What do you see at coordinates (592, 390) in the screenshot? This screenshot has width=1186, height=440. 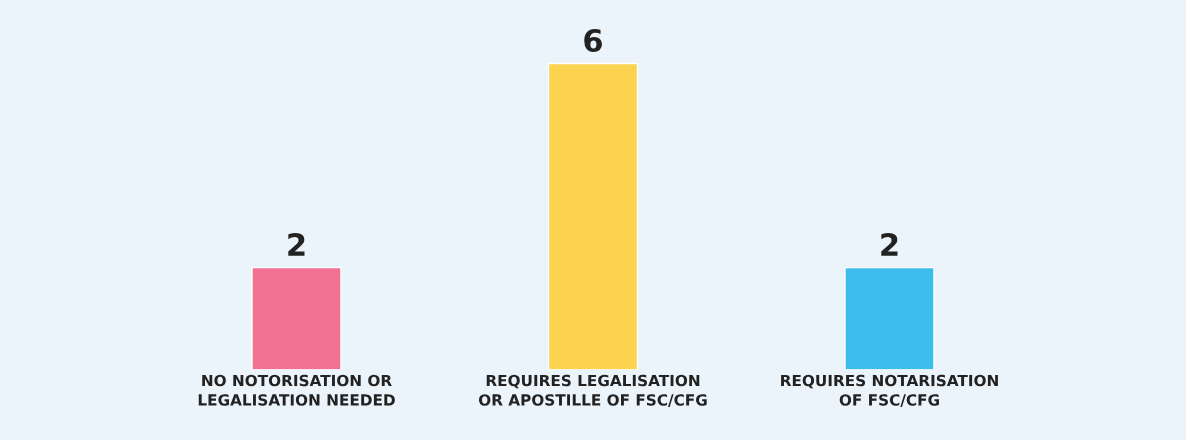 I see `x-tick-label: REQUIRES LEGALISATION OR APOSTILLE OF FSC/CFG` at bounding box center [592, 390].